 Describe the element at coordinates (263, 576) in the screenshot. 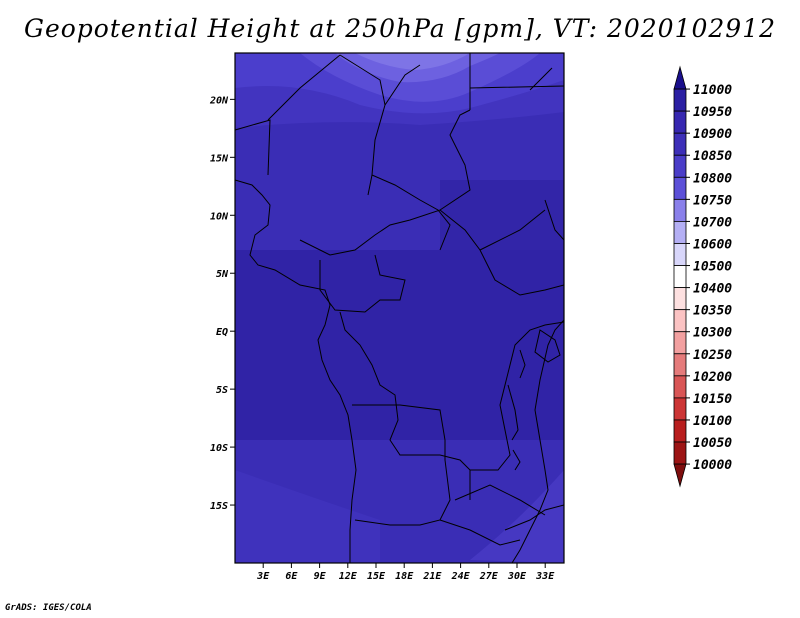

I see `x-tick-label: 3E` at that location.